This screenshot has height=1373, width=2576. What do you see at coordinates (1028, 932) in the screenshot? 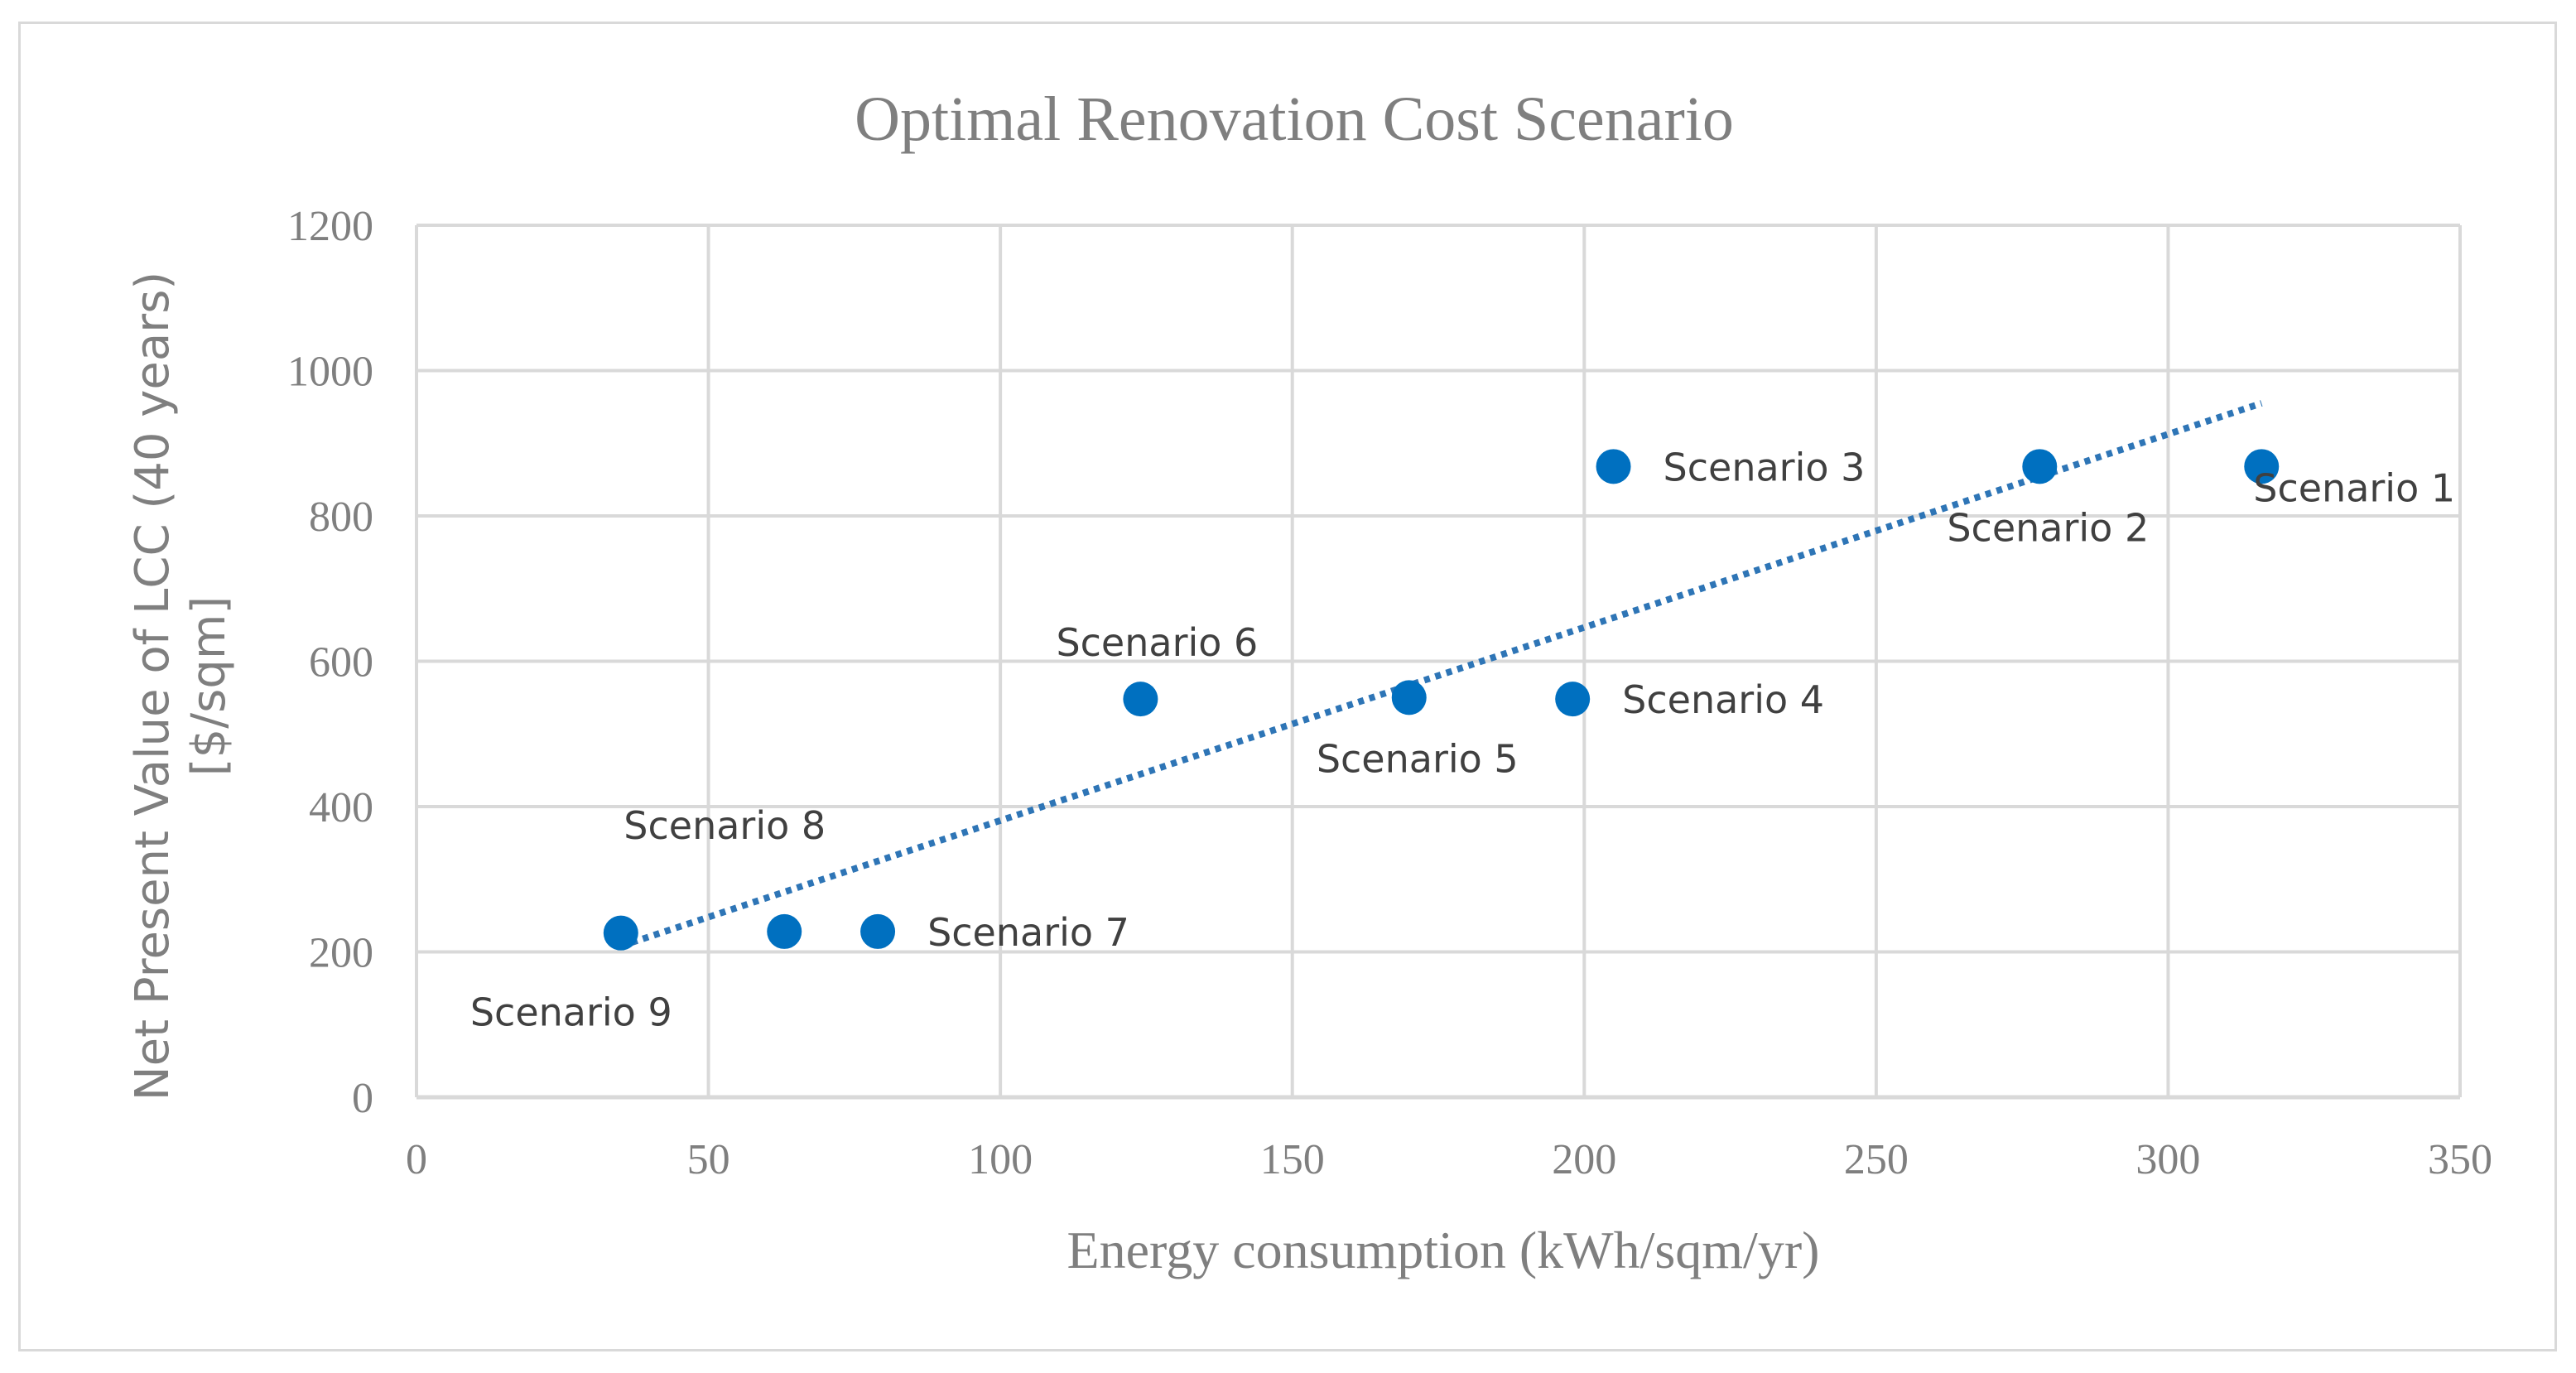
I see `data-label-scenario-7: Scenario 7` at bounding box center [1028, 932].